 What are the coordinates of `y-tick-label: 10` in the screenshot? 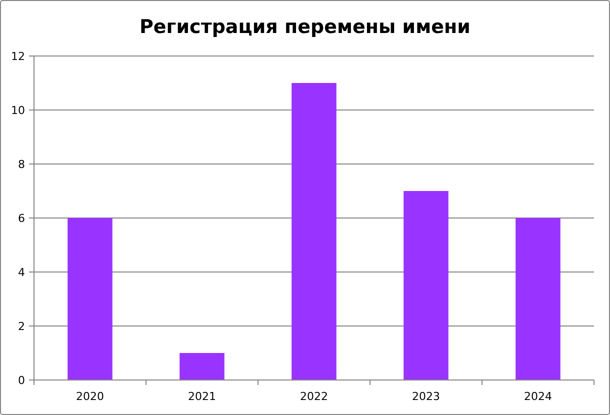 It's located at (18, 110).